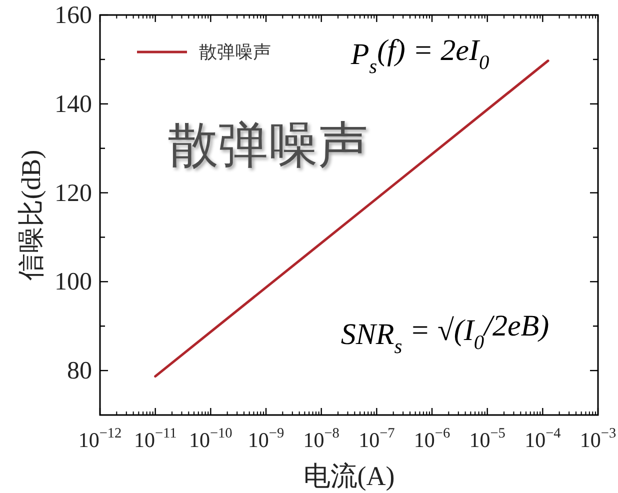 The width and height of the screenshot is (618, 493). What do you see at coordinates (349, 476) in the screenshot?
I see `x-axis-title: 电流(A)` at bounding box center [349, 476].